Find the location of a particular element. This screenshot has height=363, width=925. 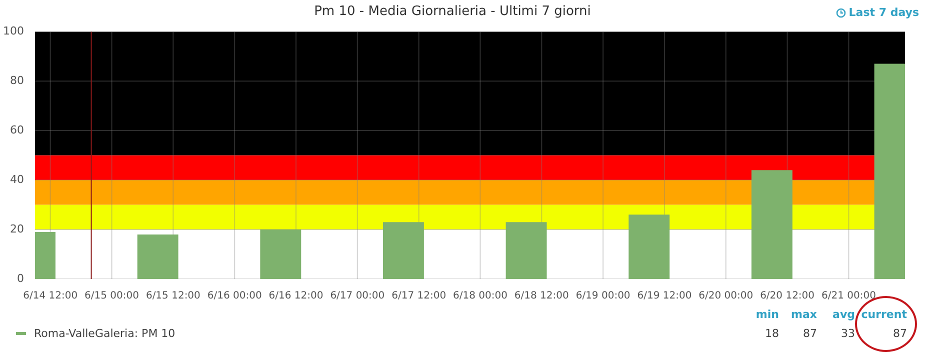

text: Last 7 days is located at coordinates (883, 12).